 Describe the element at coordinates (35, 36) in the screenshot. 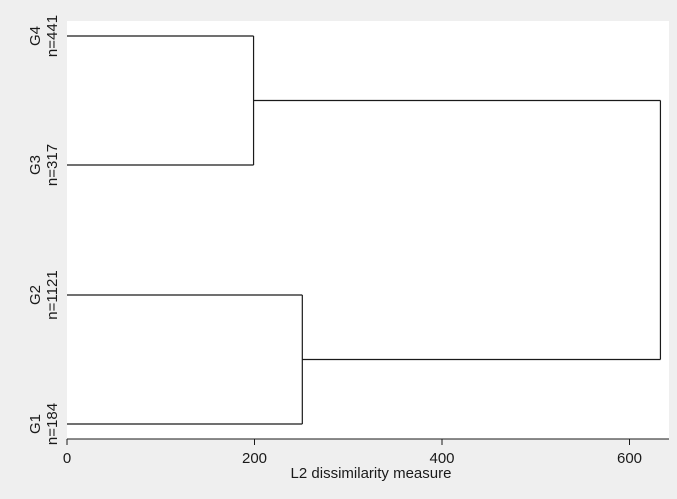

I see `leaf-label-g4: G4` at that location.